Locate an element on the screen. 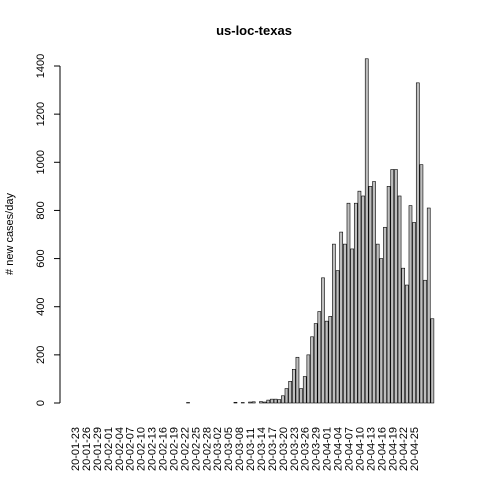 The height and width of the screenshot is (480, 480). x-tick-label: 20-04-13 is located at coordinates (371, 449).